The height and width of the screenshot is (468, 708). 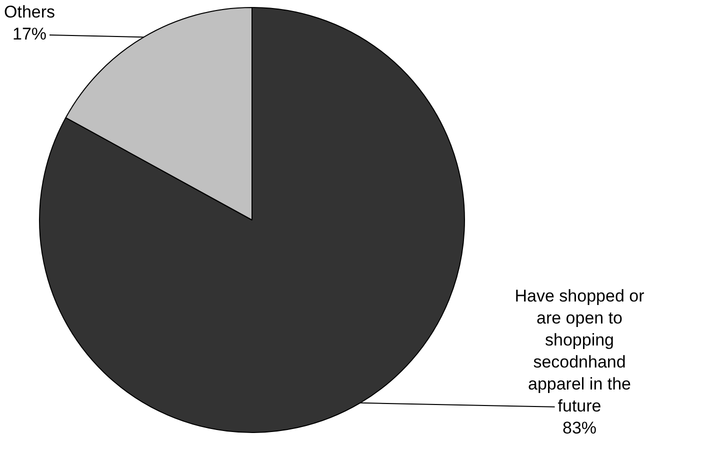 What do you see at coordinates (29, 34) in the screenshot?
I see `data-label: 17%` at bounding box center [29, 34].